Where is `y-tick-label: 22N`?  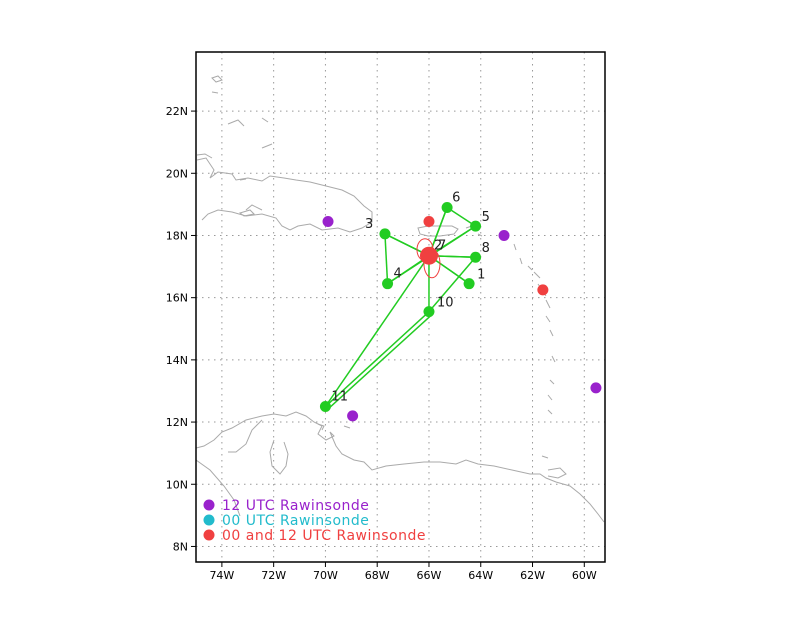 y-tick-label: 22N is located at coordinates (177, 111).